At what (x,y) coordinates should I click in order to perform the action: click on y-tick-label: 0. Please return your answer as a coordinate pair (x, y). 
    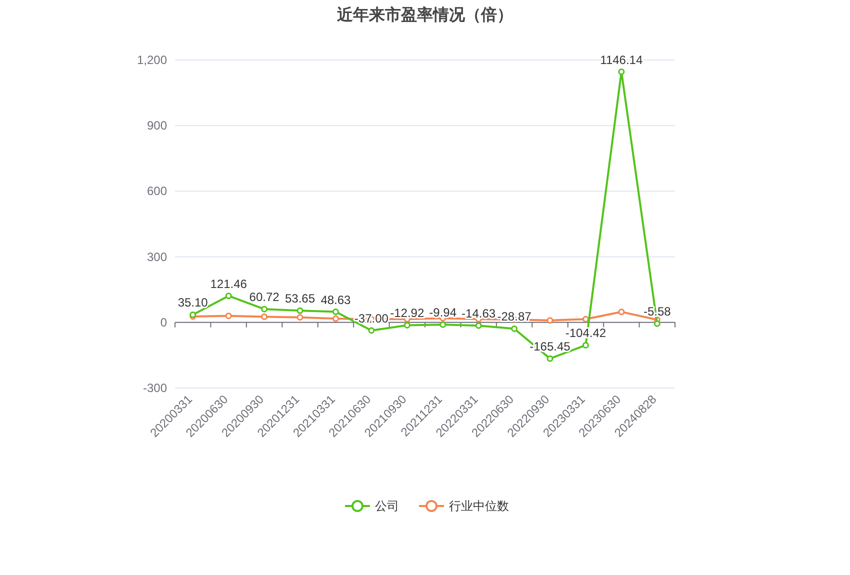
    Looking at the image, I should click on (164, 322).